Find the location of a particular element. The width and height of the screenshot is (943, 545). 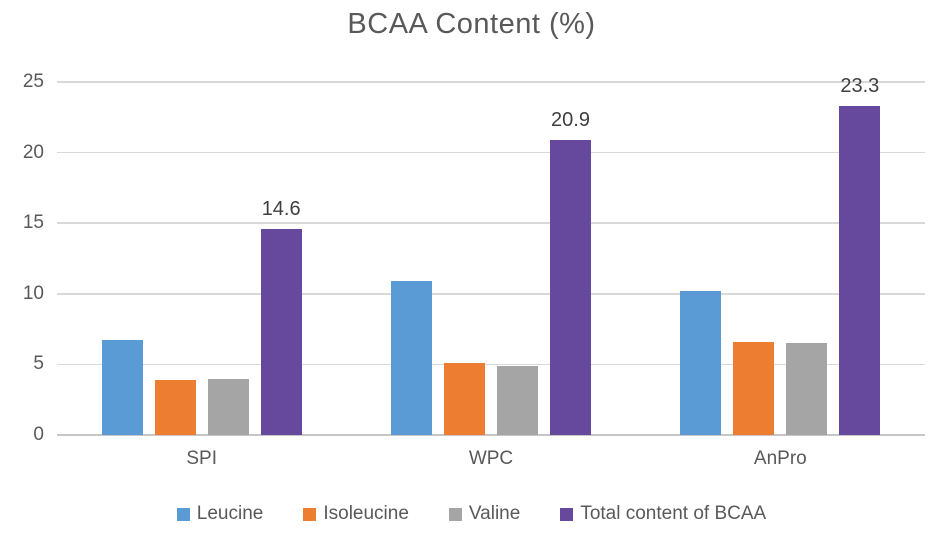

y-axis-tick-label: 20 is located at coordinates (33, 152).